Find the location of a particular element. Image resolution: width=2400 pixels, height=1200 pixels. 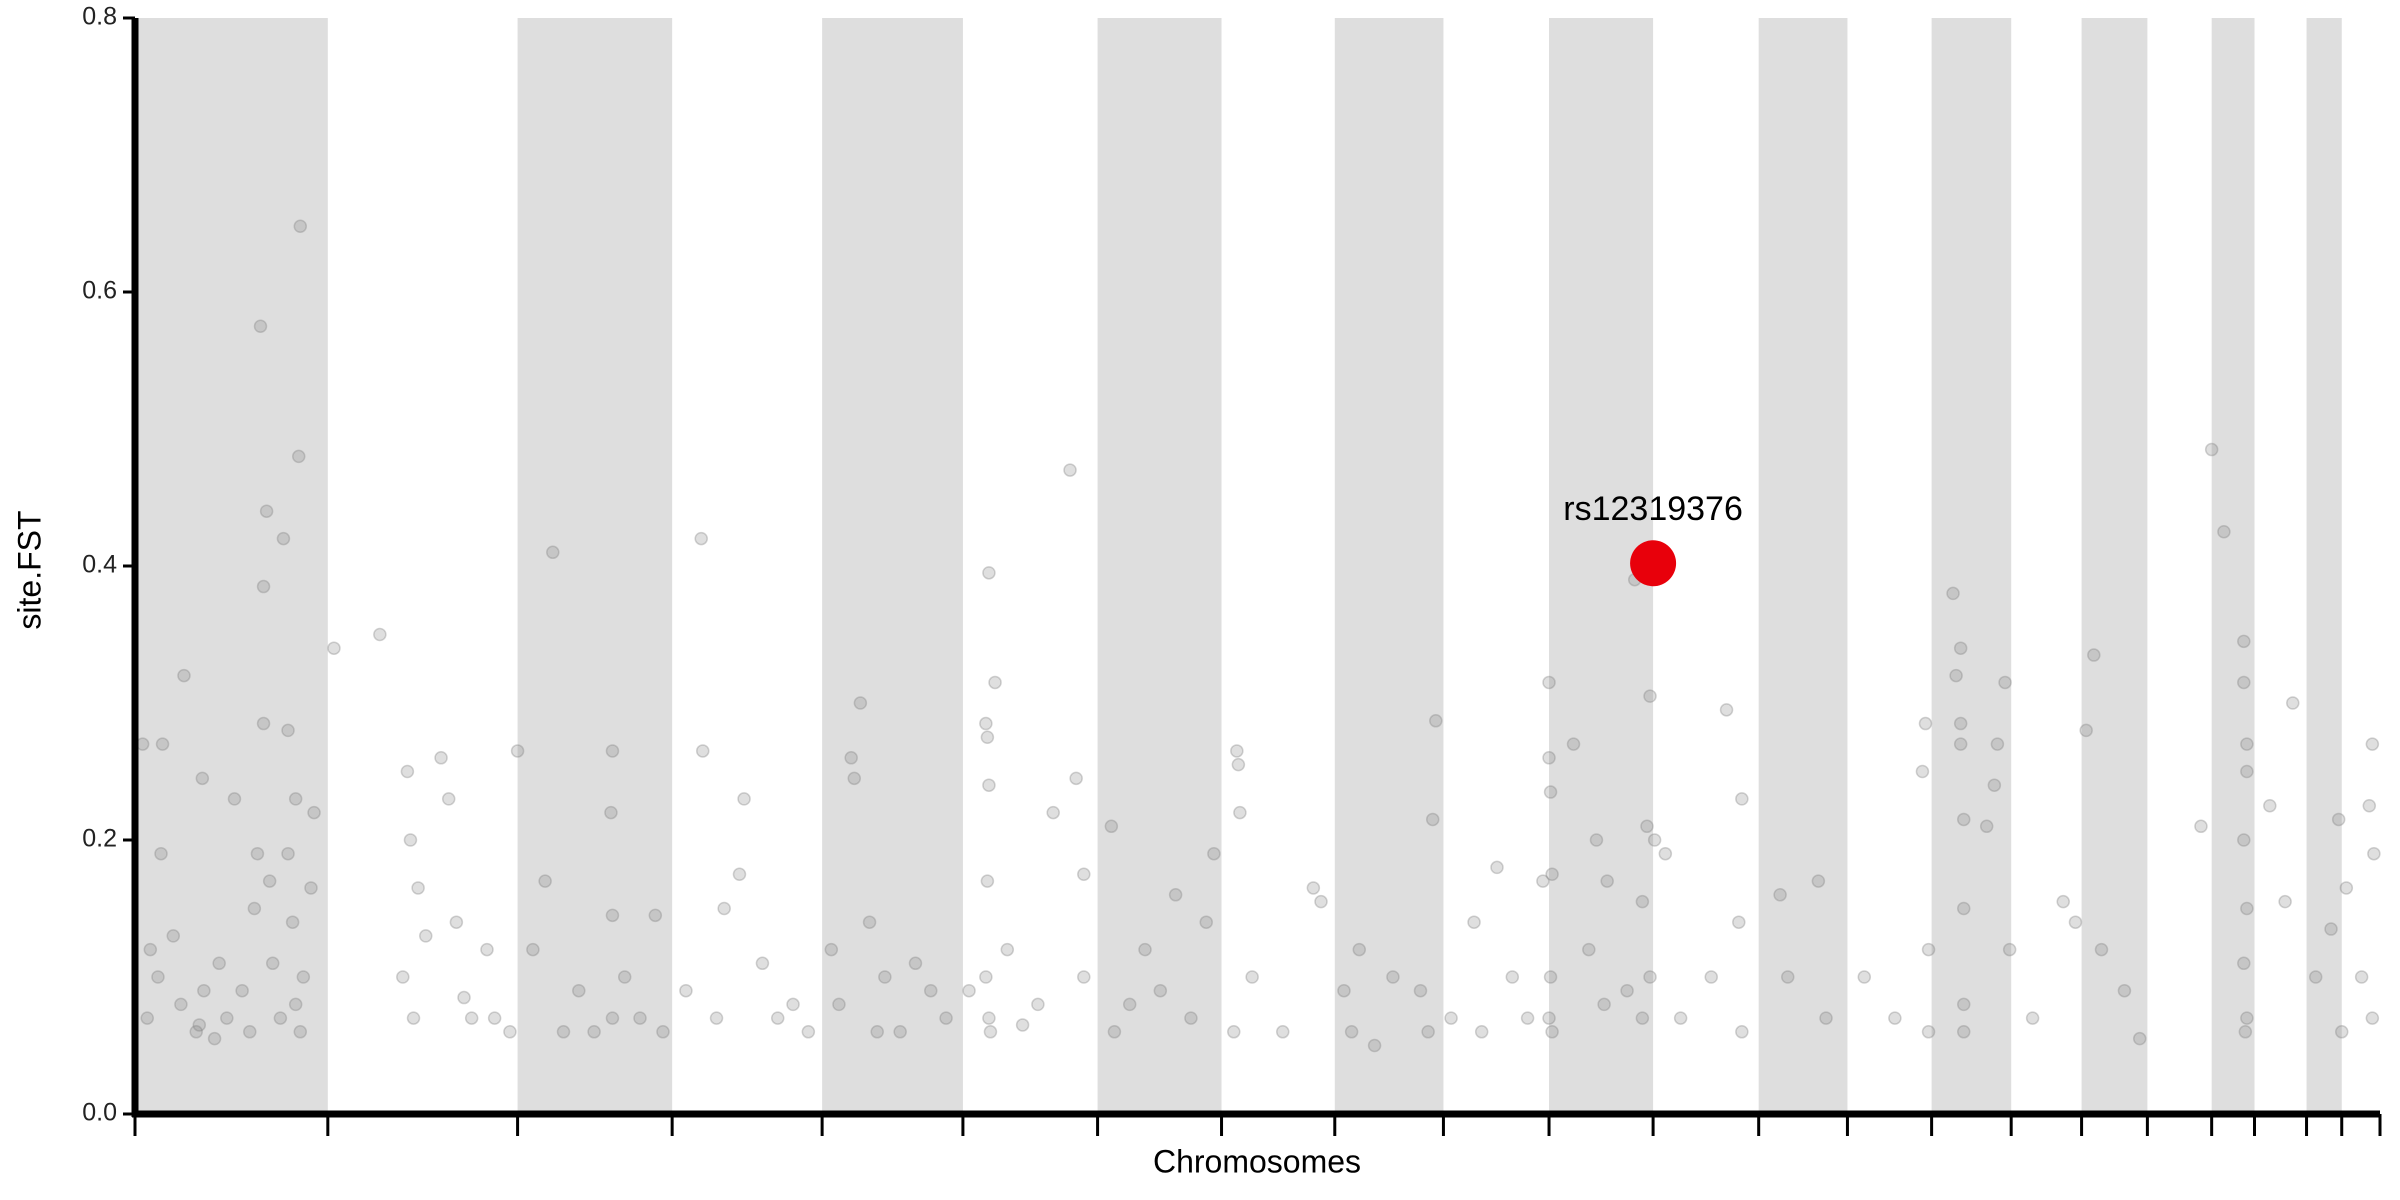

point-annotation: rs12319376 is located at coordinates (1653, 509).